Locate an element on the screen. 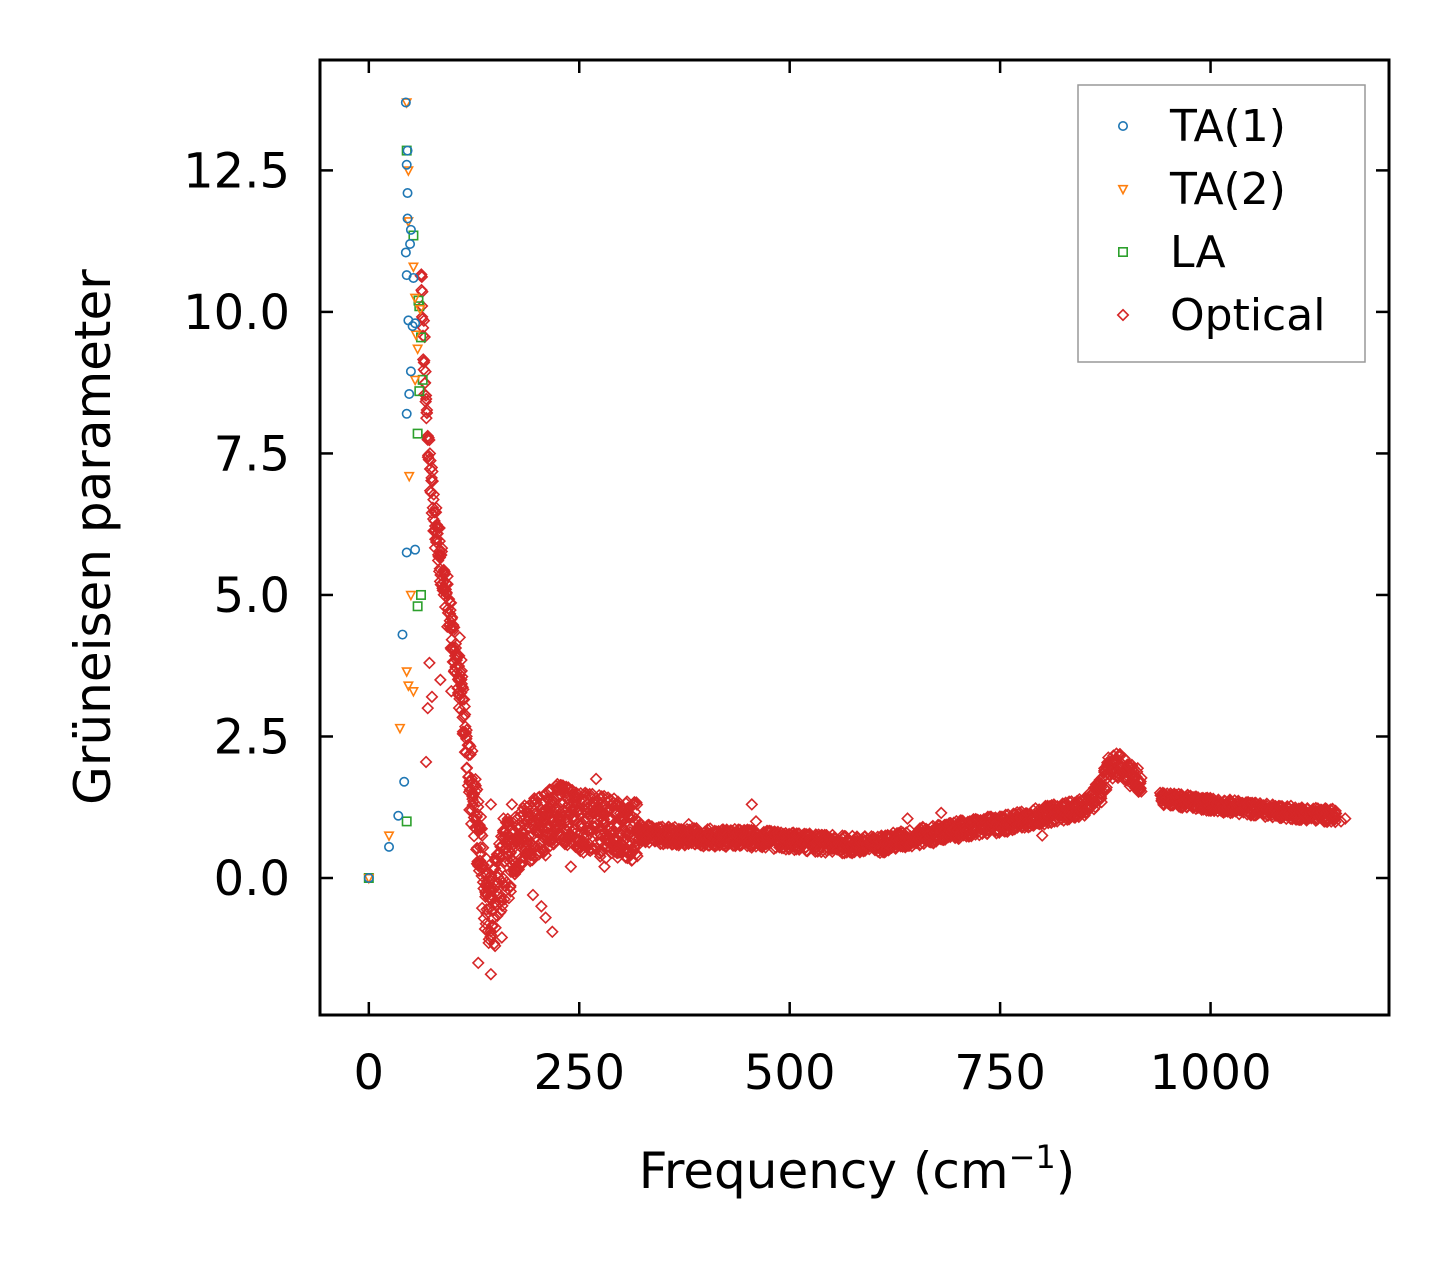 The width and height of the screenshot is (1450, 1264). y-tick-label: 2.5 is located at coordinates (252, 737).